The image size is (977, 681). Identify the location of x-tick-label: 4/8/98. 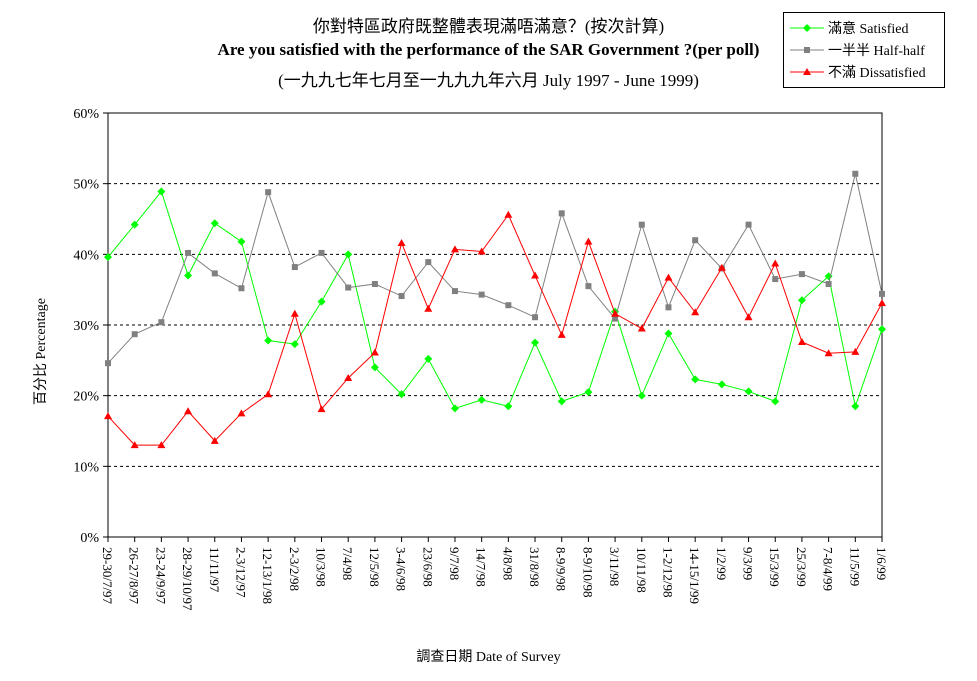
(507, 563).